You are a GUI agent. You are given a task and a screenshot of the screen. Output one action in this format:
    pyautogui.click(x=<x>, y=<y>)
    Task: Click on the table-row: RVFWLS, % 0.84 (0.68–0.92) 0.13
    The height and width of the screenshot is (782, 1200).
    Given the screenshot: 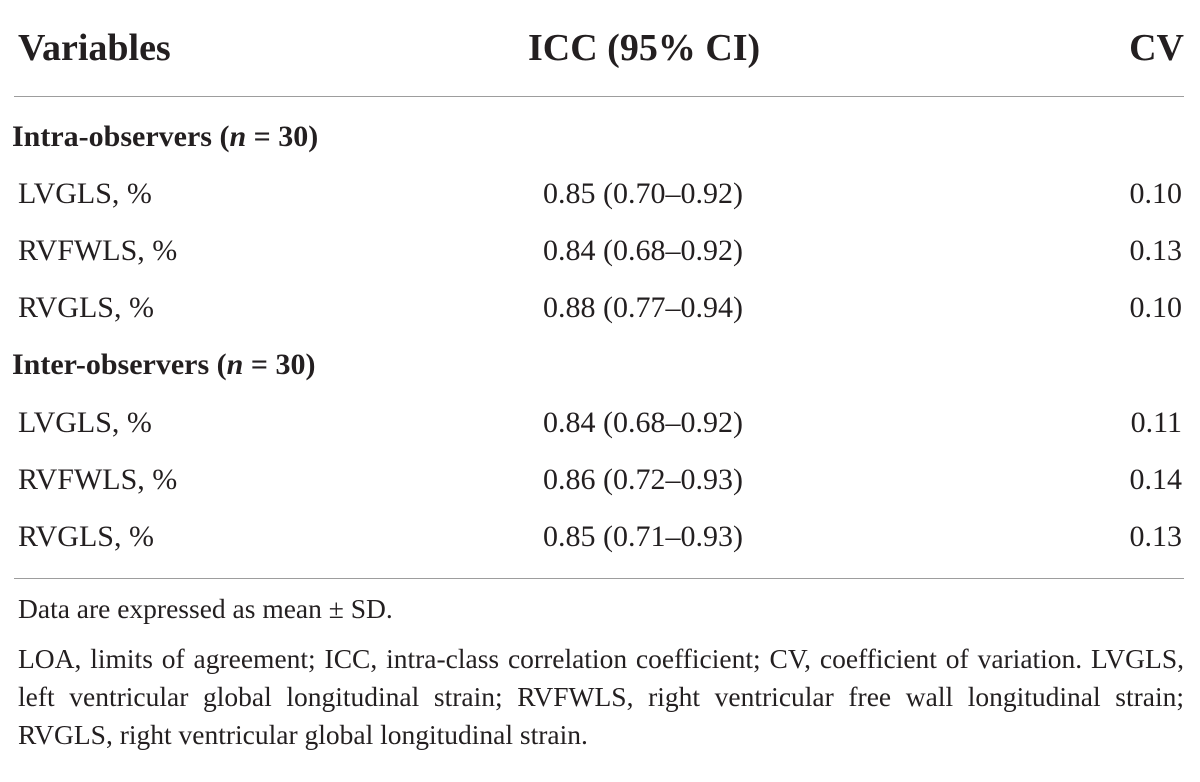 What is the action you would take?
    pyautogui.click(x=599, y=254)
    